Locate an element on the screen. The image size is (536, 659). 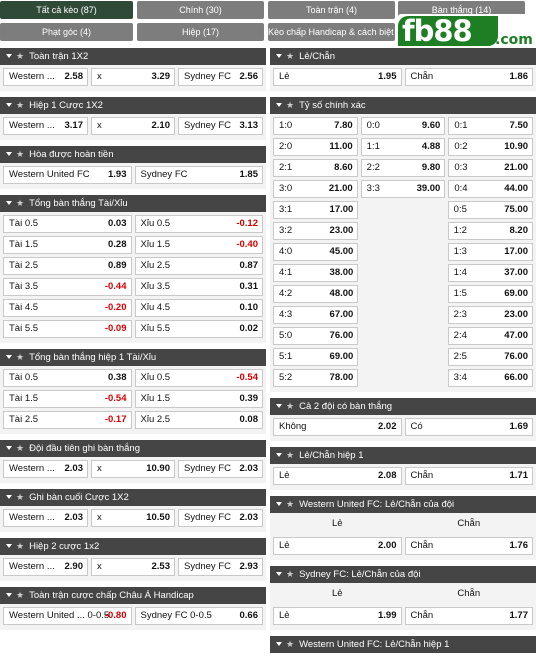
odds-button: 1:3 17.00 is located at coordinates (490, 252).